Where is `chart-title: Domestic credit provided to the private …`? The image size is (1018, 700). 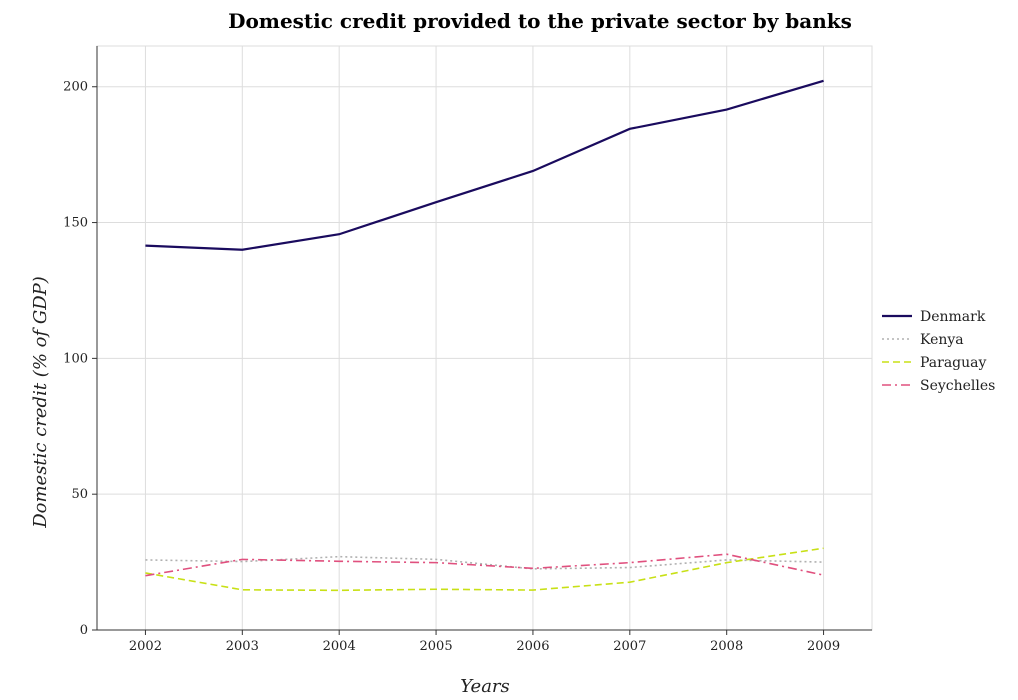
chart-title: Domestic credit provided to the private … is located at coordinates (540, 21).